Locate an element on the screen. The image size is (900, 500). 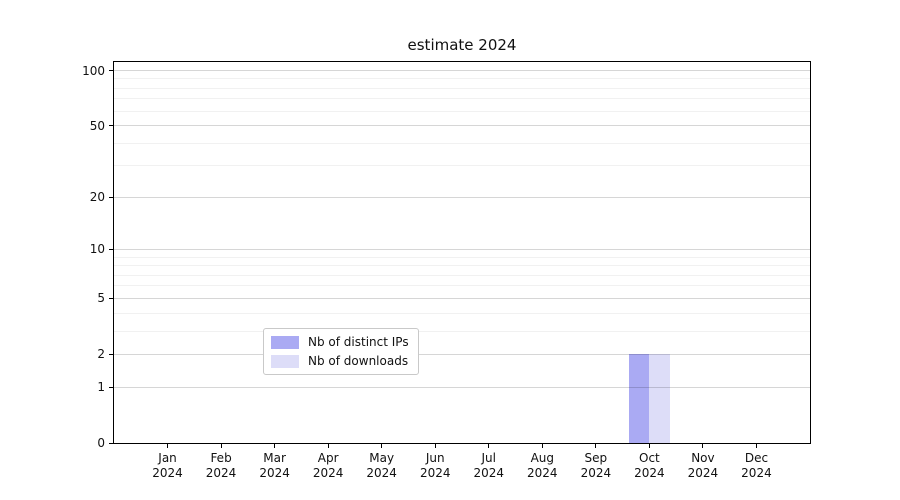
chart-title: estimate 2024 is located at coordinates (462, 45).